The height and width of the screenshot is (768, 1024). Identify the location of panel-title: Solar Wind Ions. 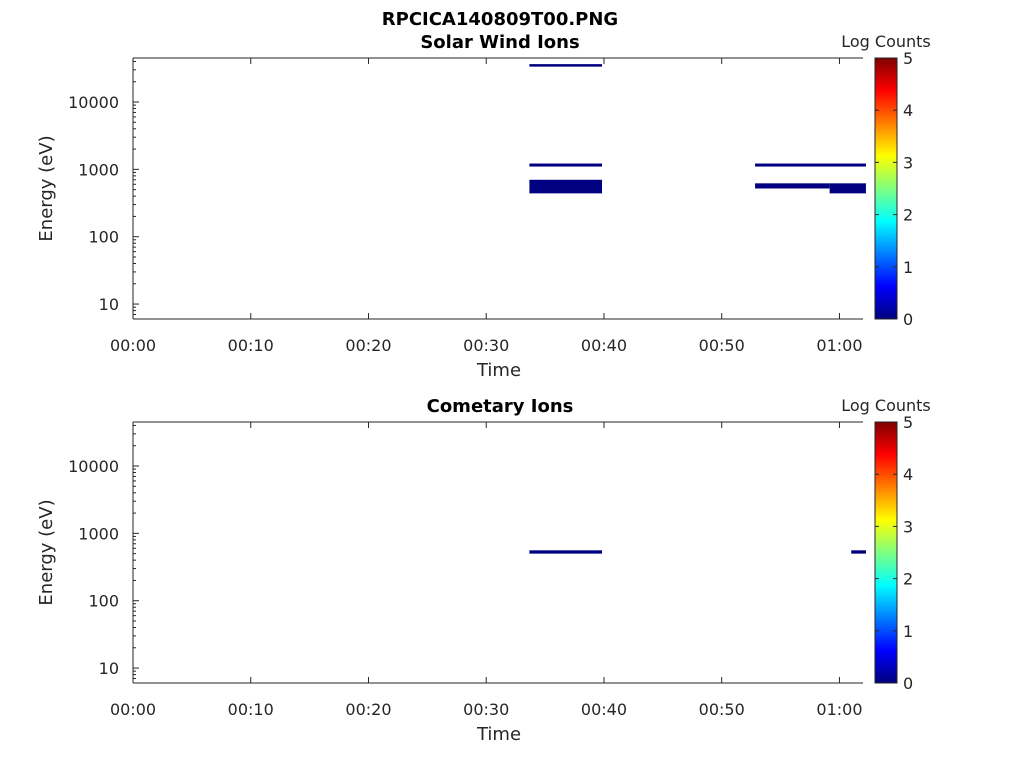
(499, 42).